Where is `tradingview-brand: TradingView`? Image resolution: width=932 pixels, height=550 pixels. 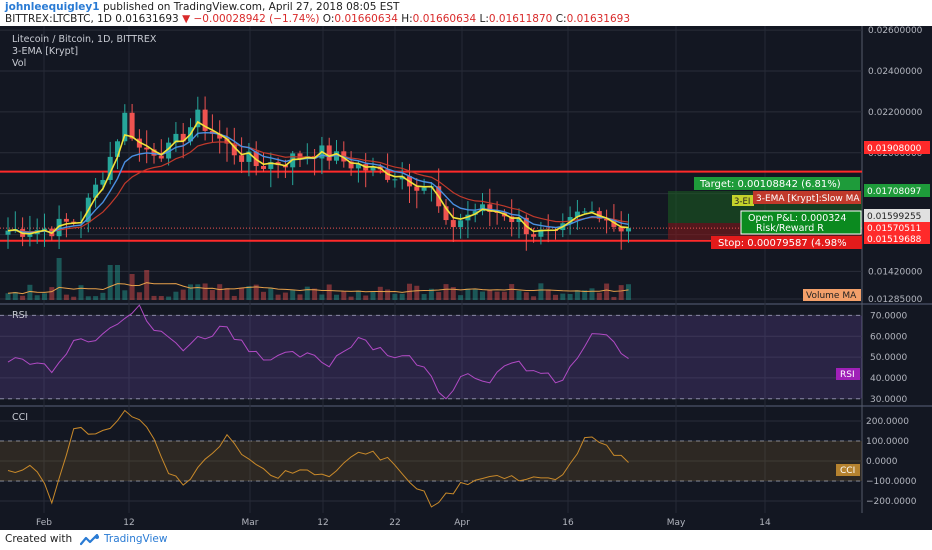
tradingview-brand: TradingView is located at coordinates (136, 539).